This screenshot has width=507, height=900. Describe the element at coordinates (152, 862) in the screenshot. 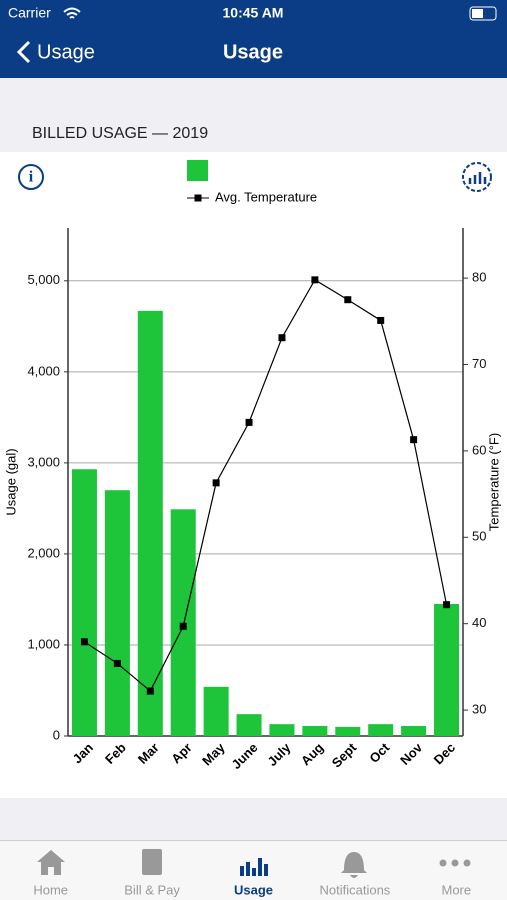

I see `bill-icon` at that location.